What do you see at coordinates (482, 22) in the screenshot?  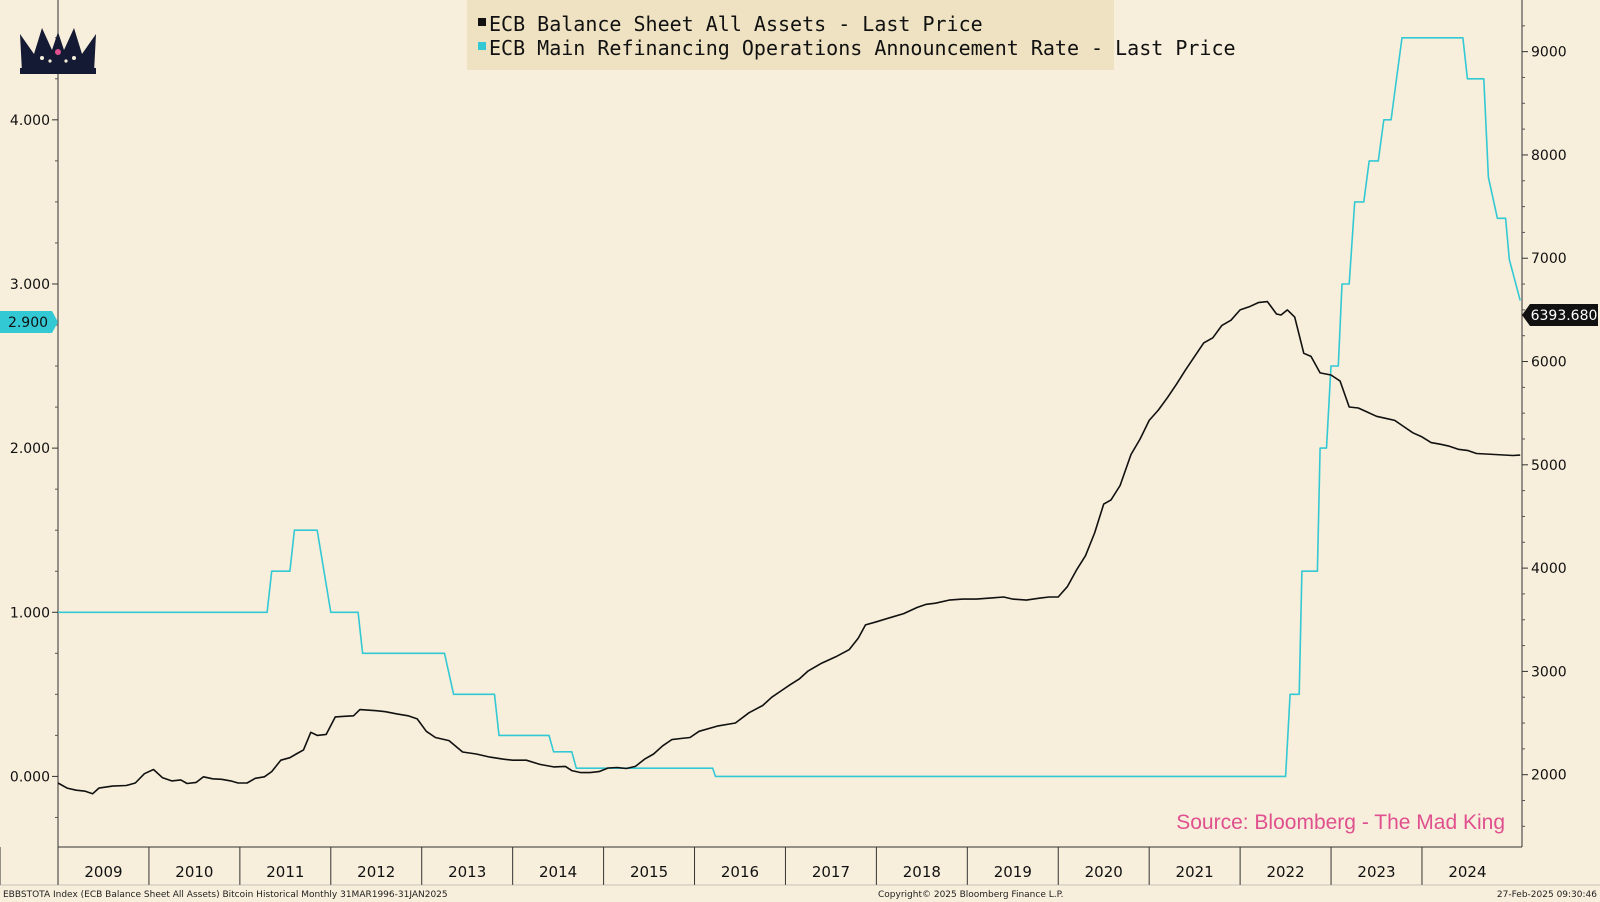 I see `legend-swatch-balance` at bounding box center [482, 22].